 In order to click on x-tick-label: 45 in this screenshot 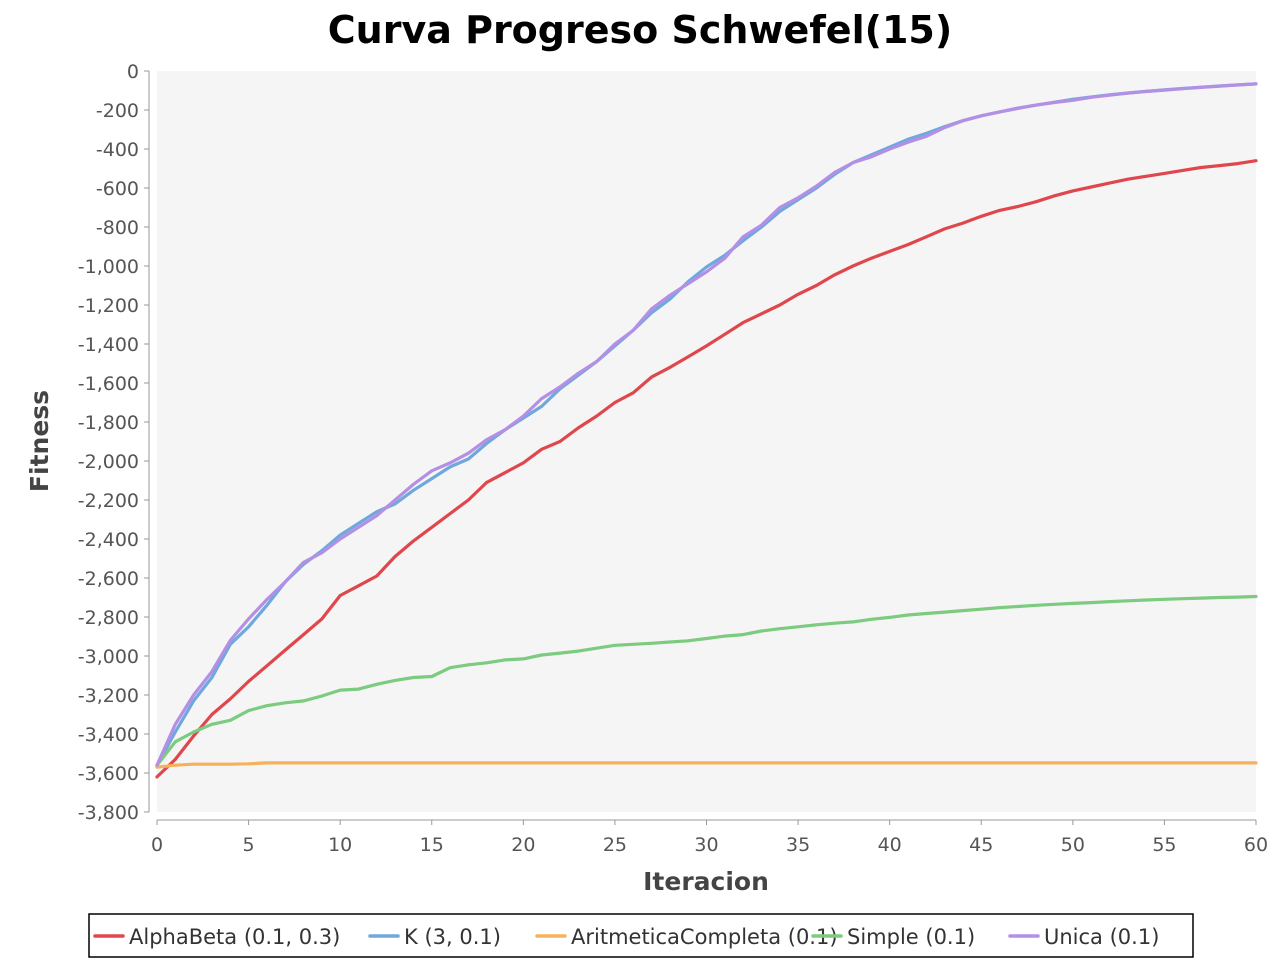, I will do `click(981, 845)`.